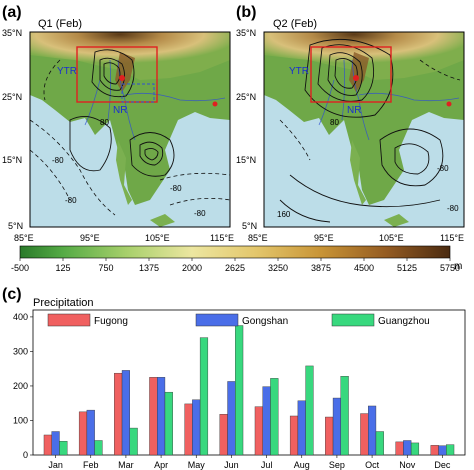 This screenshot has height=470, width=474. I want to click on legend-label-gongshan: Gongshan, so click(265, 321).